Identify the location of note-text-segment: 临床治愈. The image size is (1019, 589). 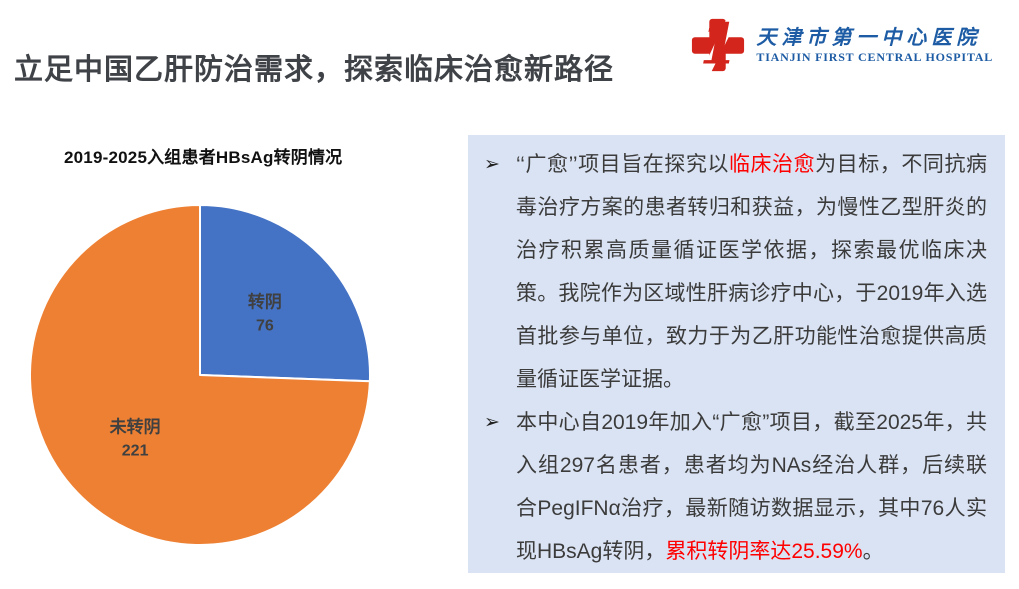
(772, 164).